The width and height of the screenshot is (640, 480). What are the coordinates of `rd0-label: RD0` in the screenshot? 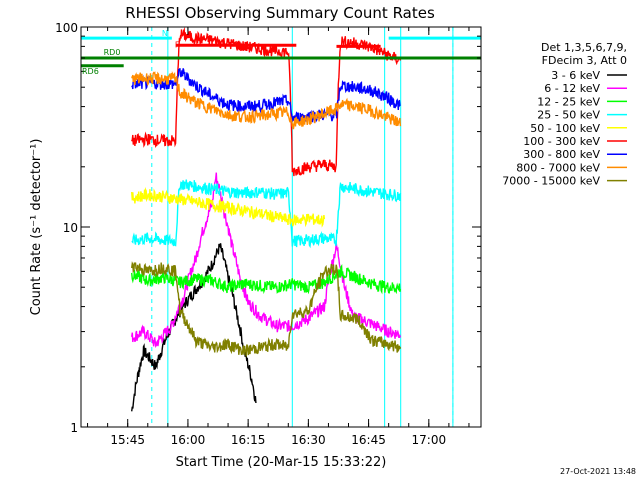 It's located at (112, 52).